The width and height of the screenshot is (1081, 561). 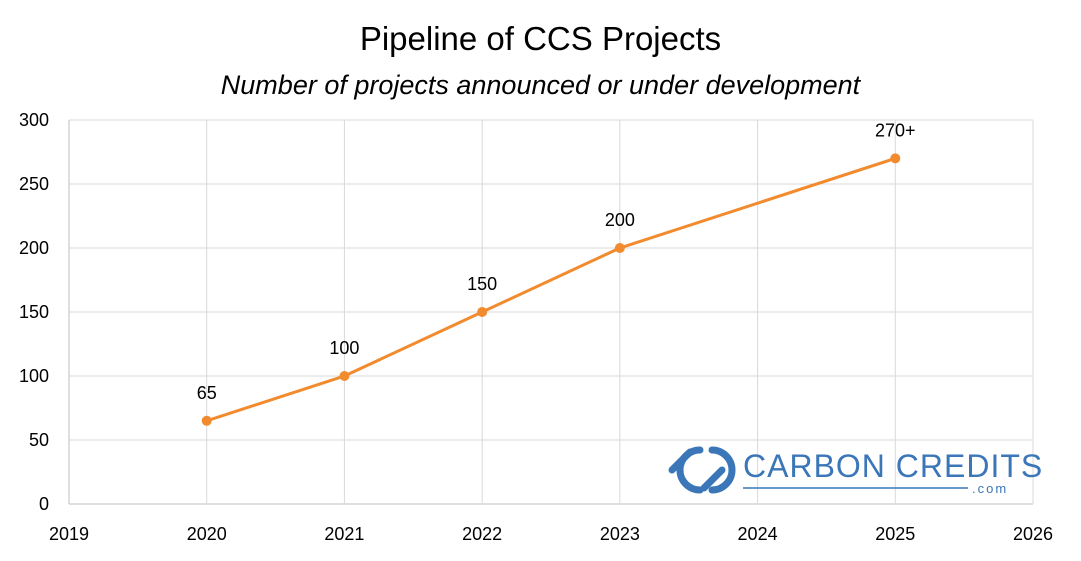 I want to click on data-label: 65, so click(x=207, y=393).